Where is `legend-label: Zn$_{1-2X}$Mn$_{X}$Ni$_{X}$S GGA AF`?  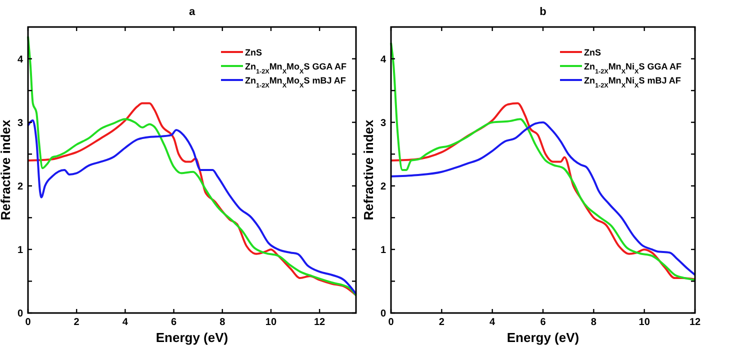 legend-label: Zn$_{1-2X}$Mn$_{X}$Ni$_{X}$S GGA AF is located at coordinates (633, 68).